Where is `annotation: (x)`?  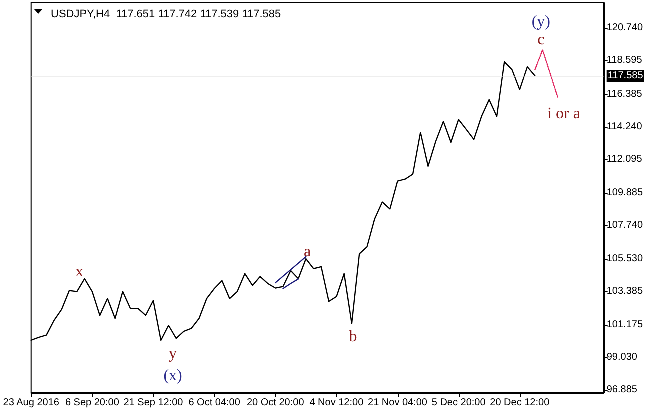 annotation: (x) is located at coordinates (173, 376).